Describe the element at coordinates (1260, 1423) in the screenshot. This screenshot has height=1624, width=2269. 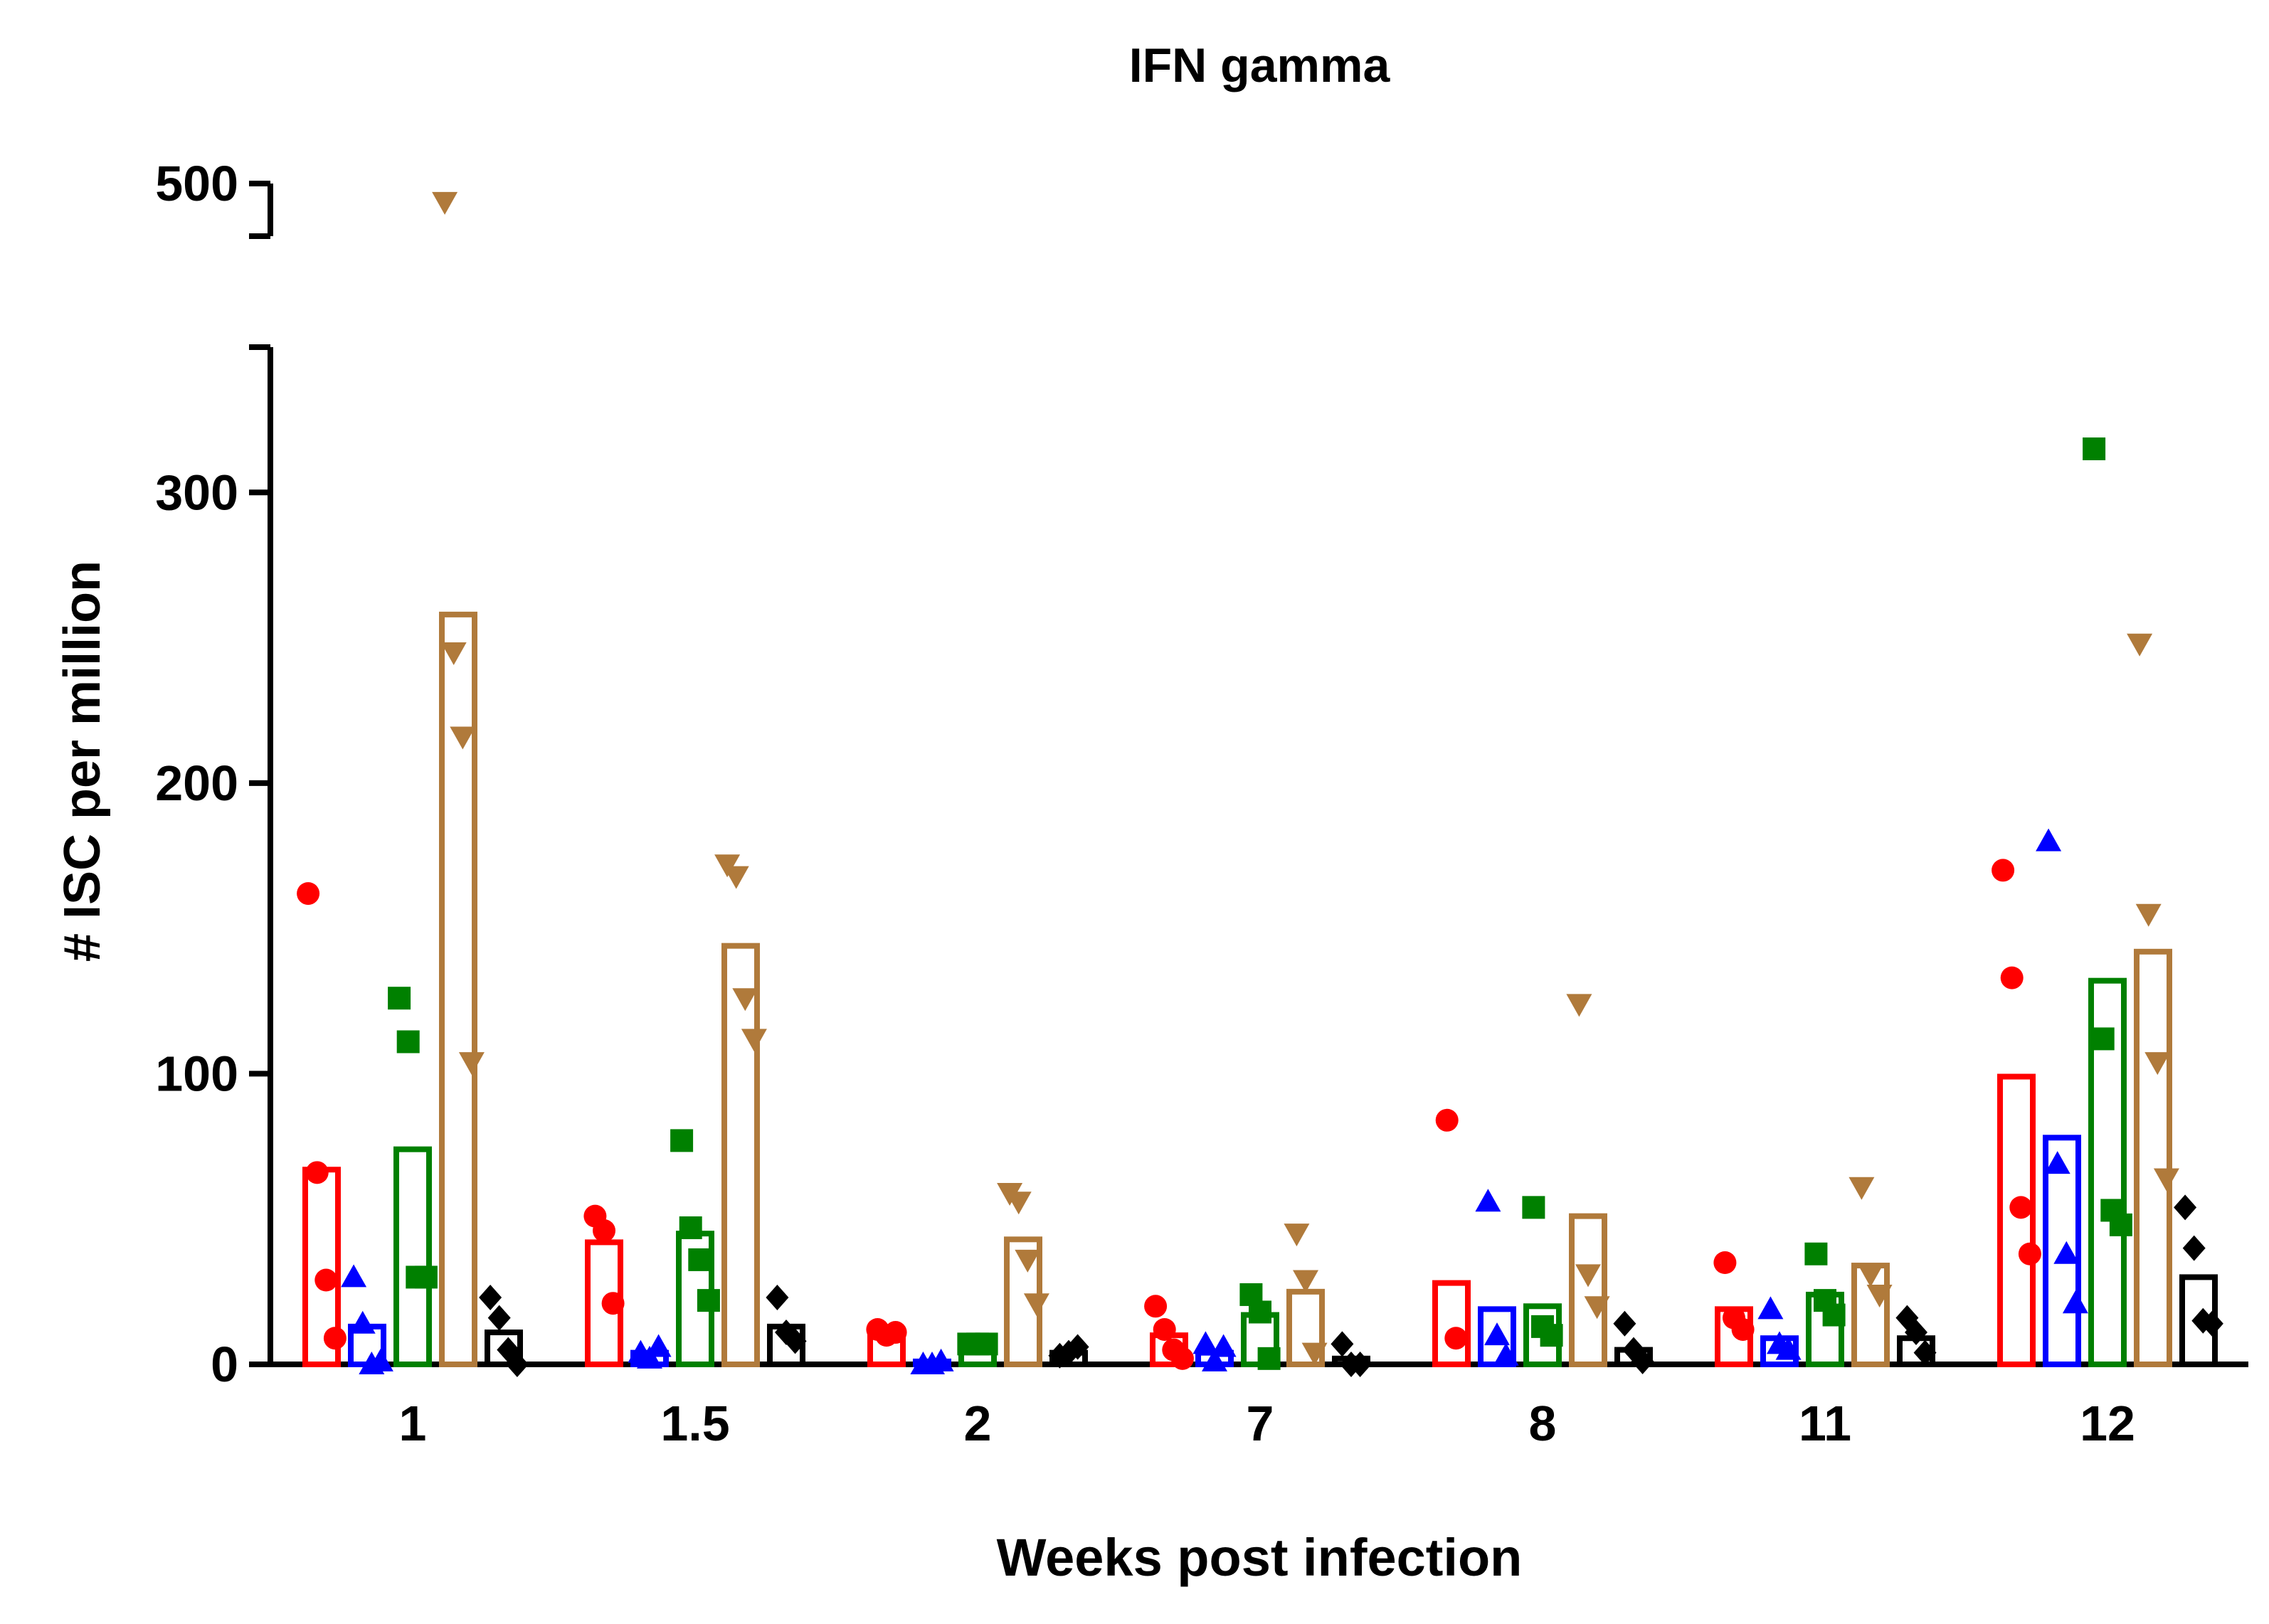
I see `x-tick-label: 7` at that location.